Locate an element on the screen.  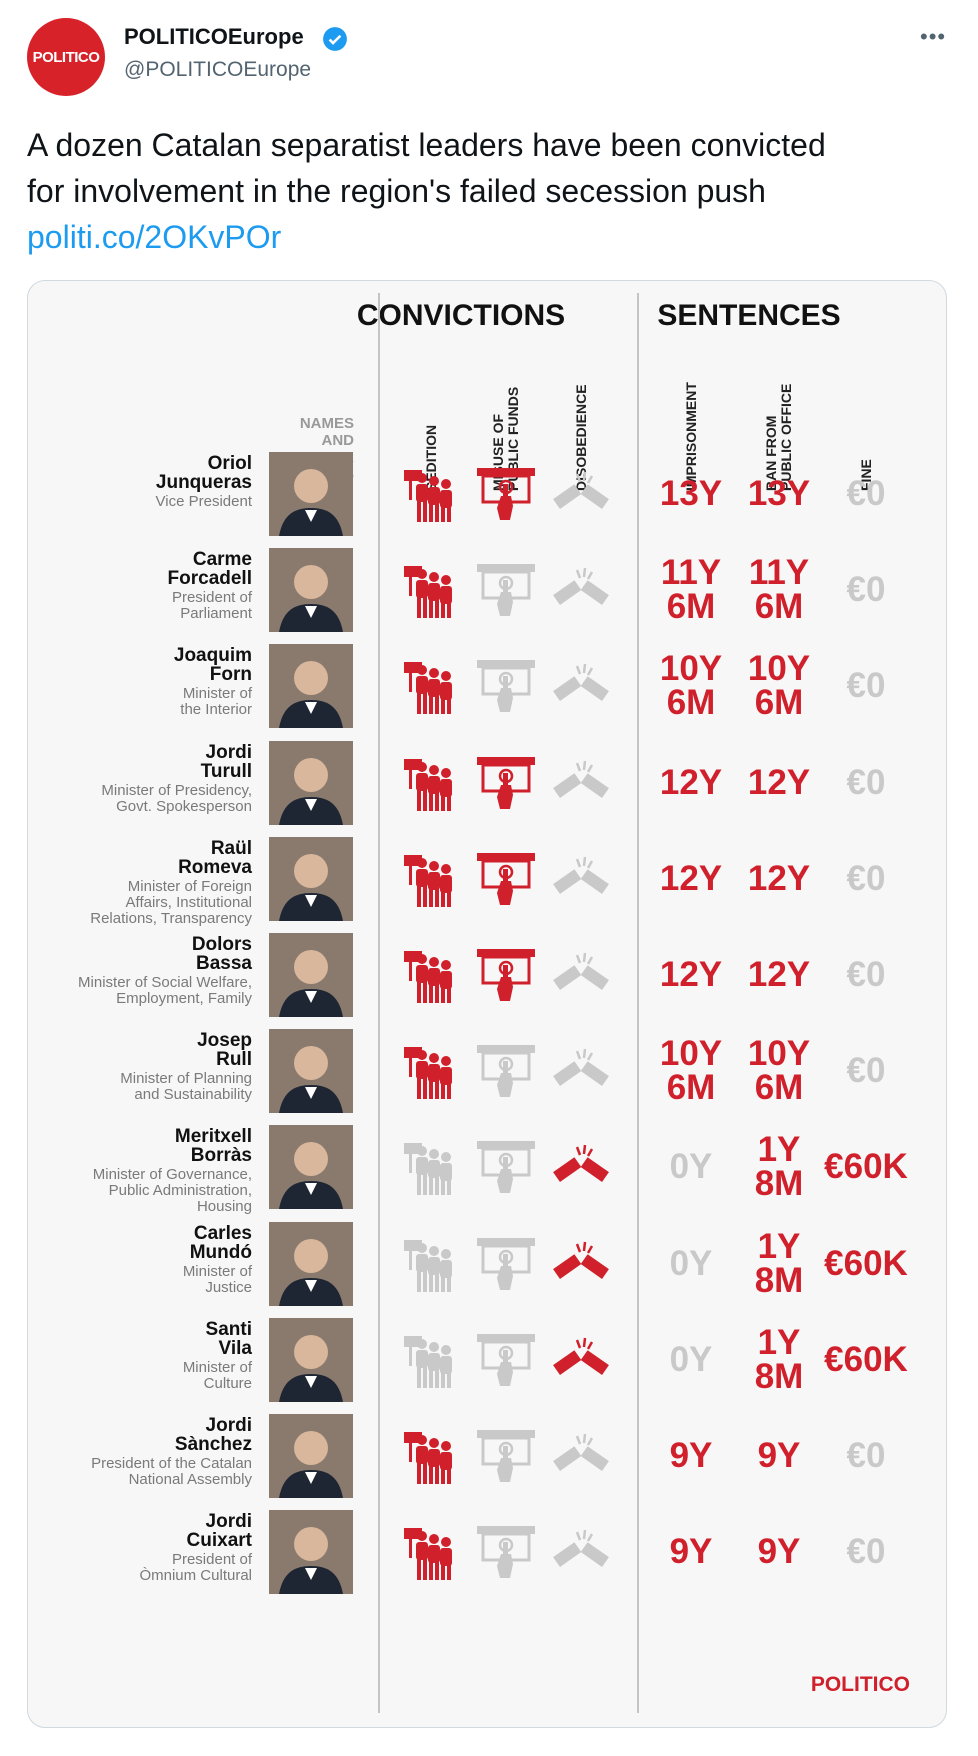
name-line: Borràs is located at coordinates (221, 1156).